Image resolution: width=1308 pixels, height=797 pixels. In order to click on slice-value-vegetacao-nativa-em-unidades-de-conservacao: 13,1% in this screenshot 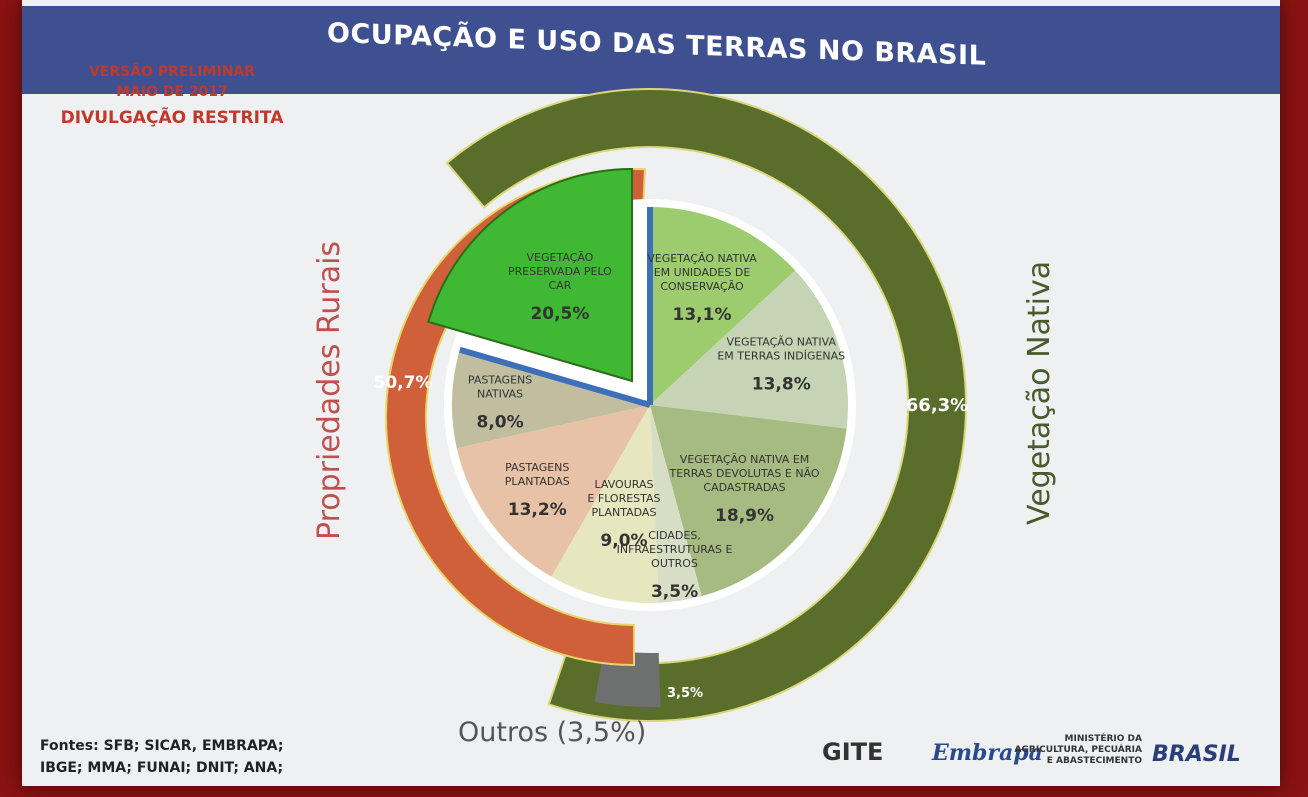, I will do `click(702, 315)`.